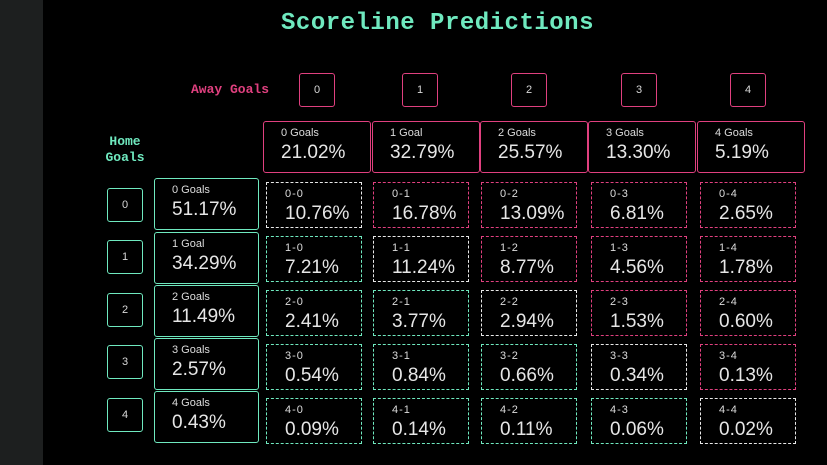 The height and width of the screenshot is (465, 827). Describe the element at coordinates (420, 90) in the screenshot. I see `away-goals-index-1: 1` at that location.